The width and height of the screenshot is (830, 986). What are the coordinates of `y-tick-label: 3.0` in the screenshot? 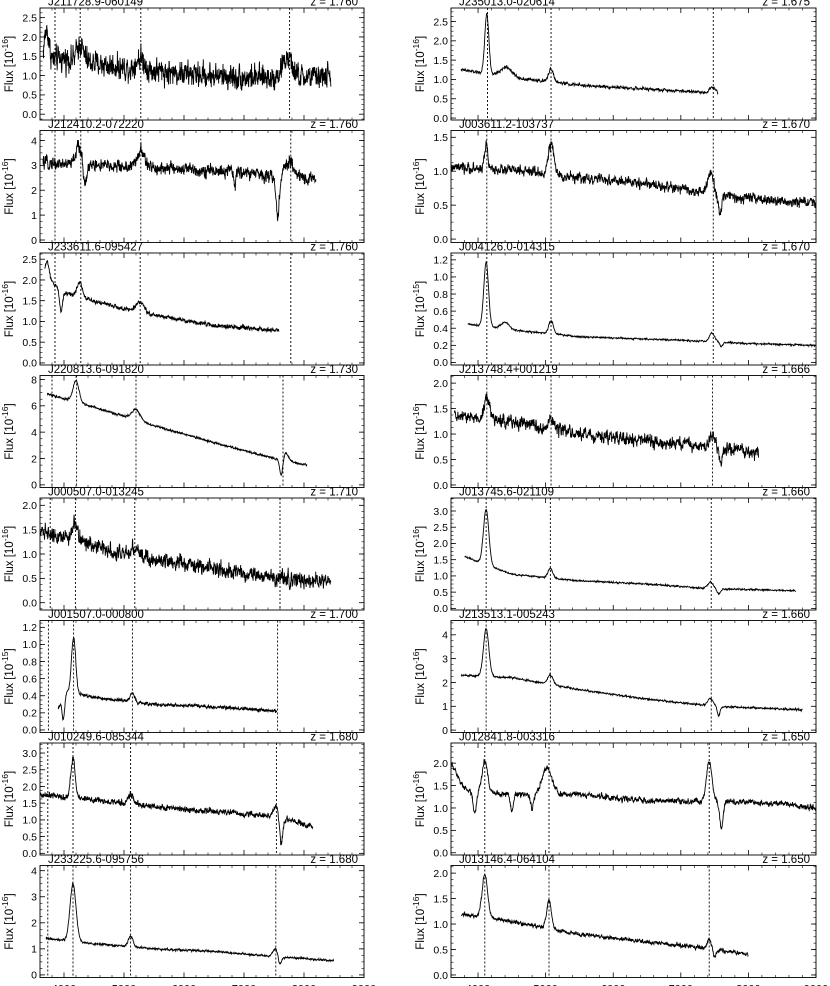 It's located at (29, 754).